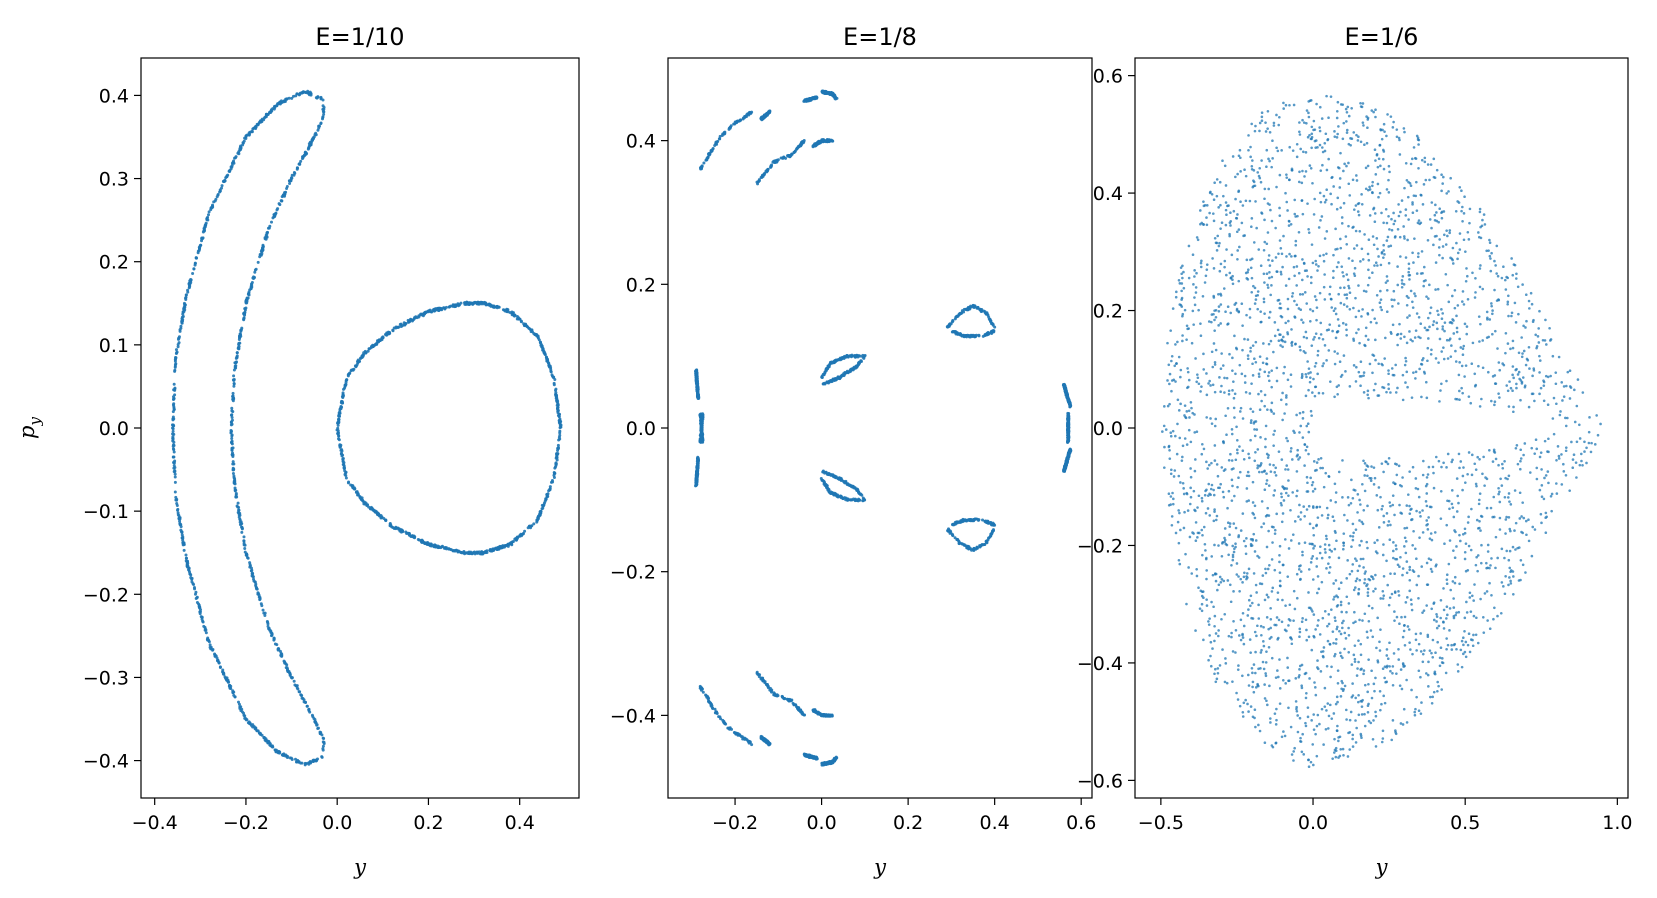  I want to click on x-tick-label: −0.2, so click(246, 823).